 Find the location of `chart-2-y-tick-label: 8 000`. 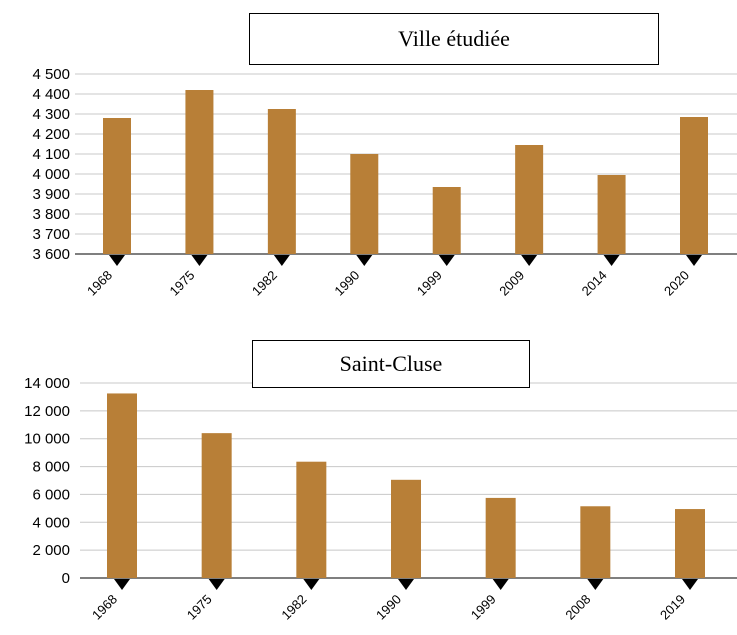

chart-2-y-tick-label: 8 000 is located at coordinates (51, 467).